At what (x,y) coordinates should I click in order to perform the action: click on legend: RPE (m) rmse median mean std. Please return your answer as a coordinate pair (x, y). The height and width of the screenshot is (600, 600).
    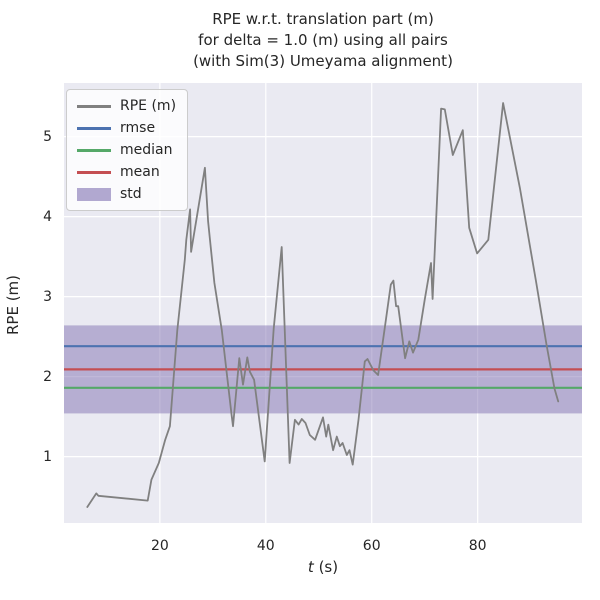
    Looking at the image, I should click on (127, 150).